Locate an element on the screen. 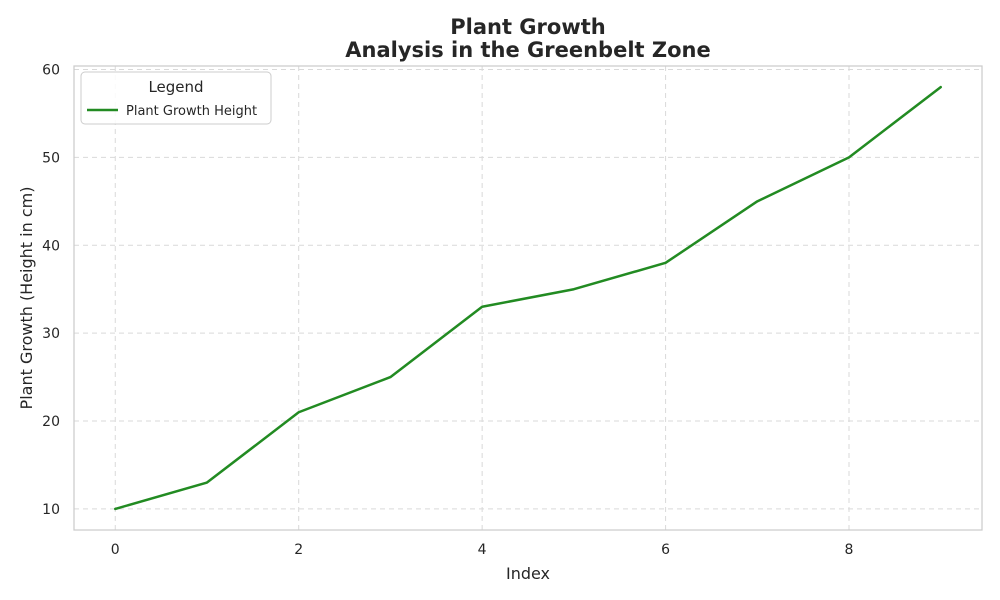  x-tick-label: 4 is located at coordinates (482, 550).